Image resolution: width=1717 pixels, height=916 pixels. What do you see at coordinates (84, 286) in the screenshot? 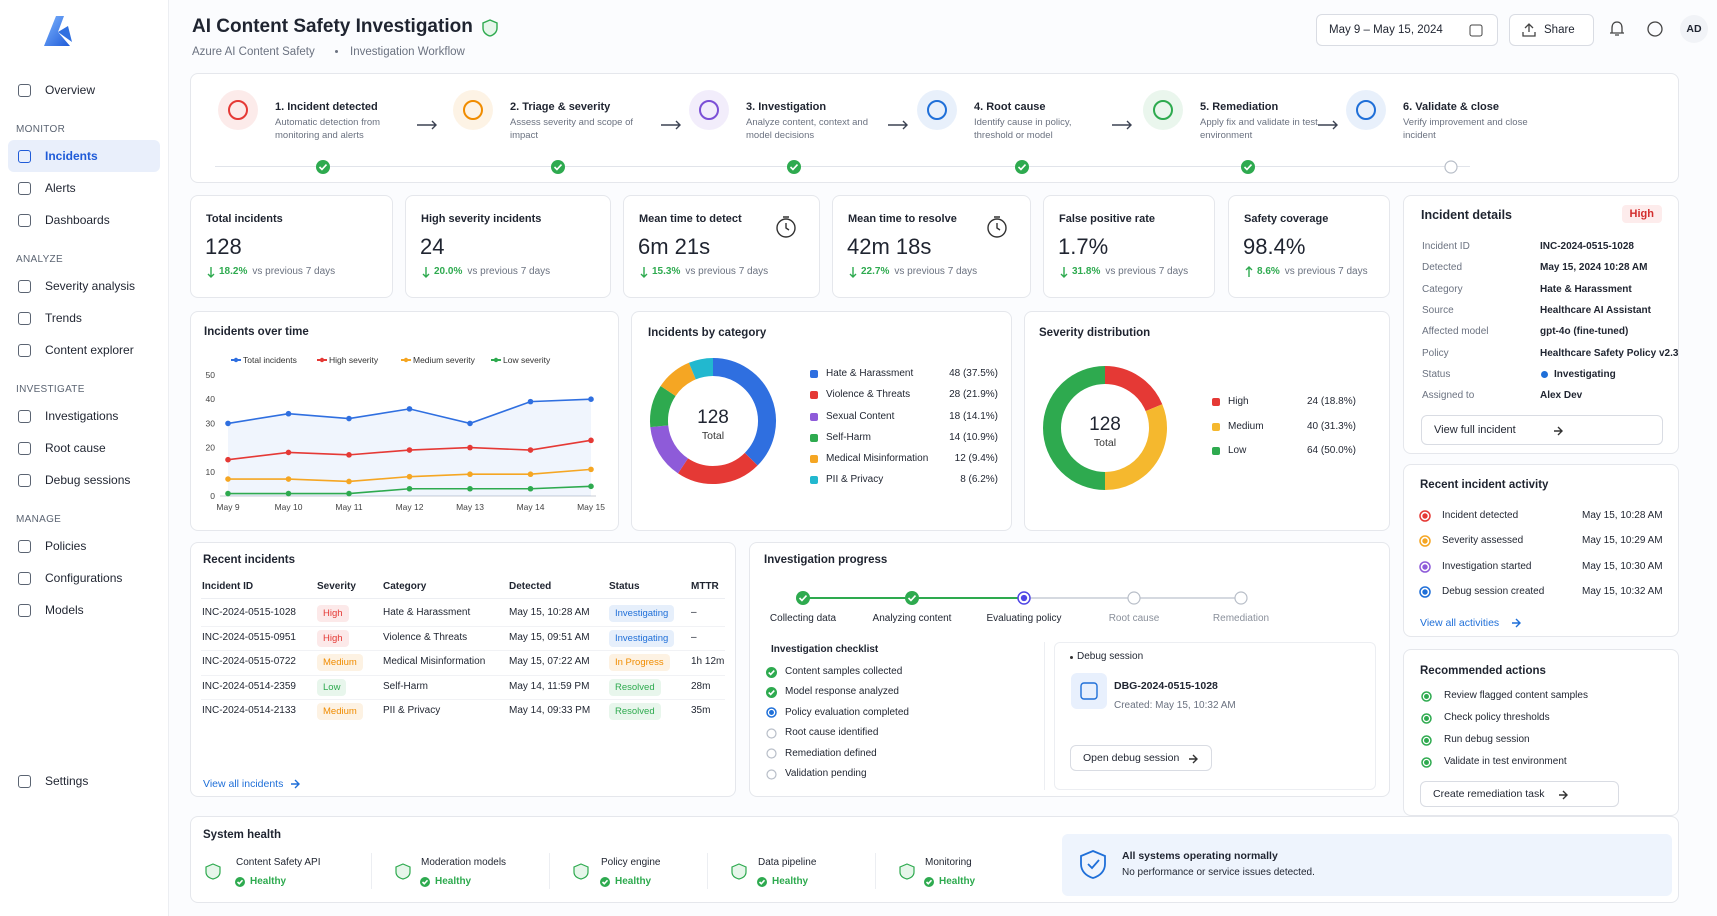
I see `nav-item: Severity analysis` at bounding box center [84, 286].